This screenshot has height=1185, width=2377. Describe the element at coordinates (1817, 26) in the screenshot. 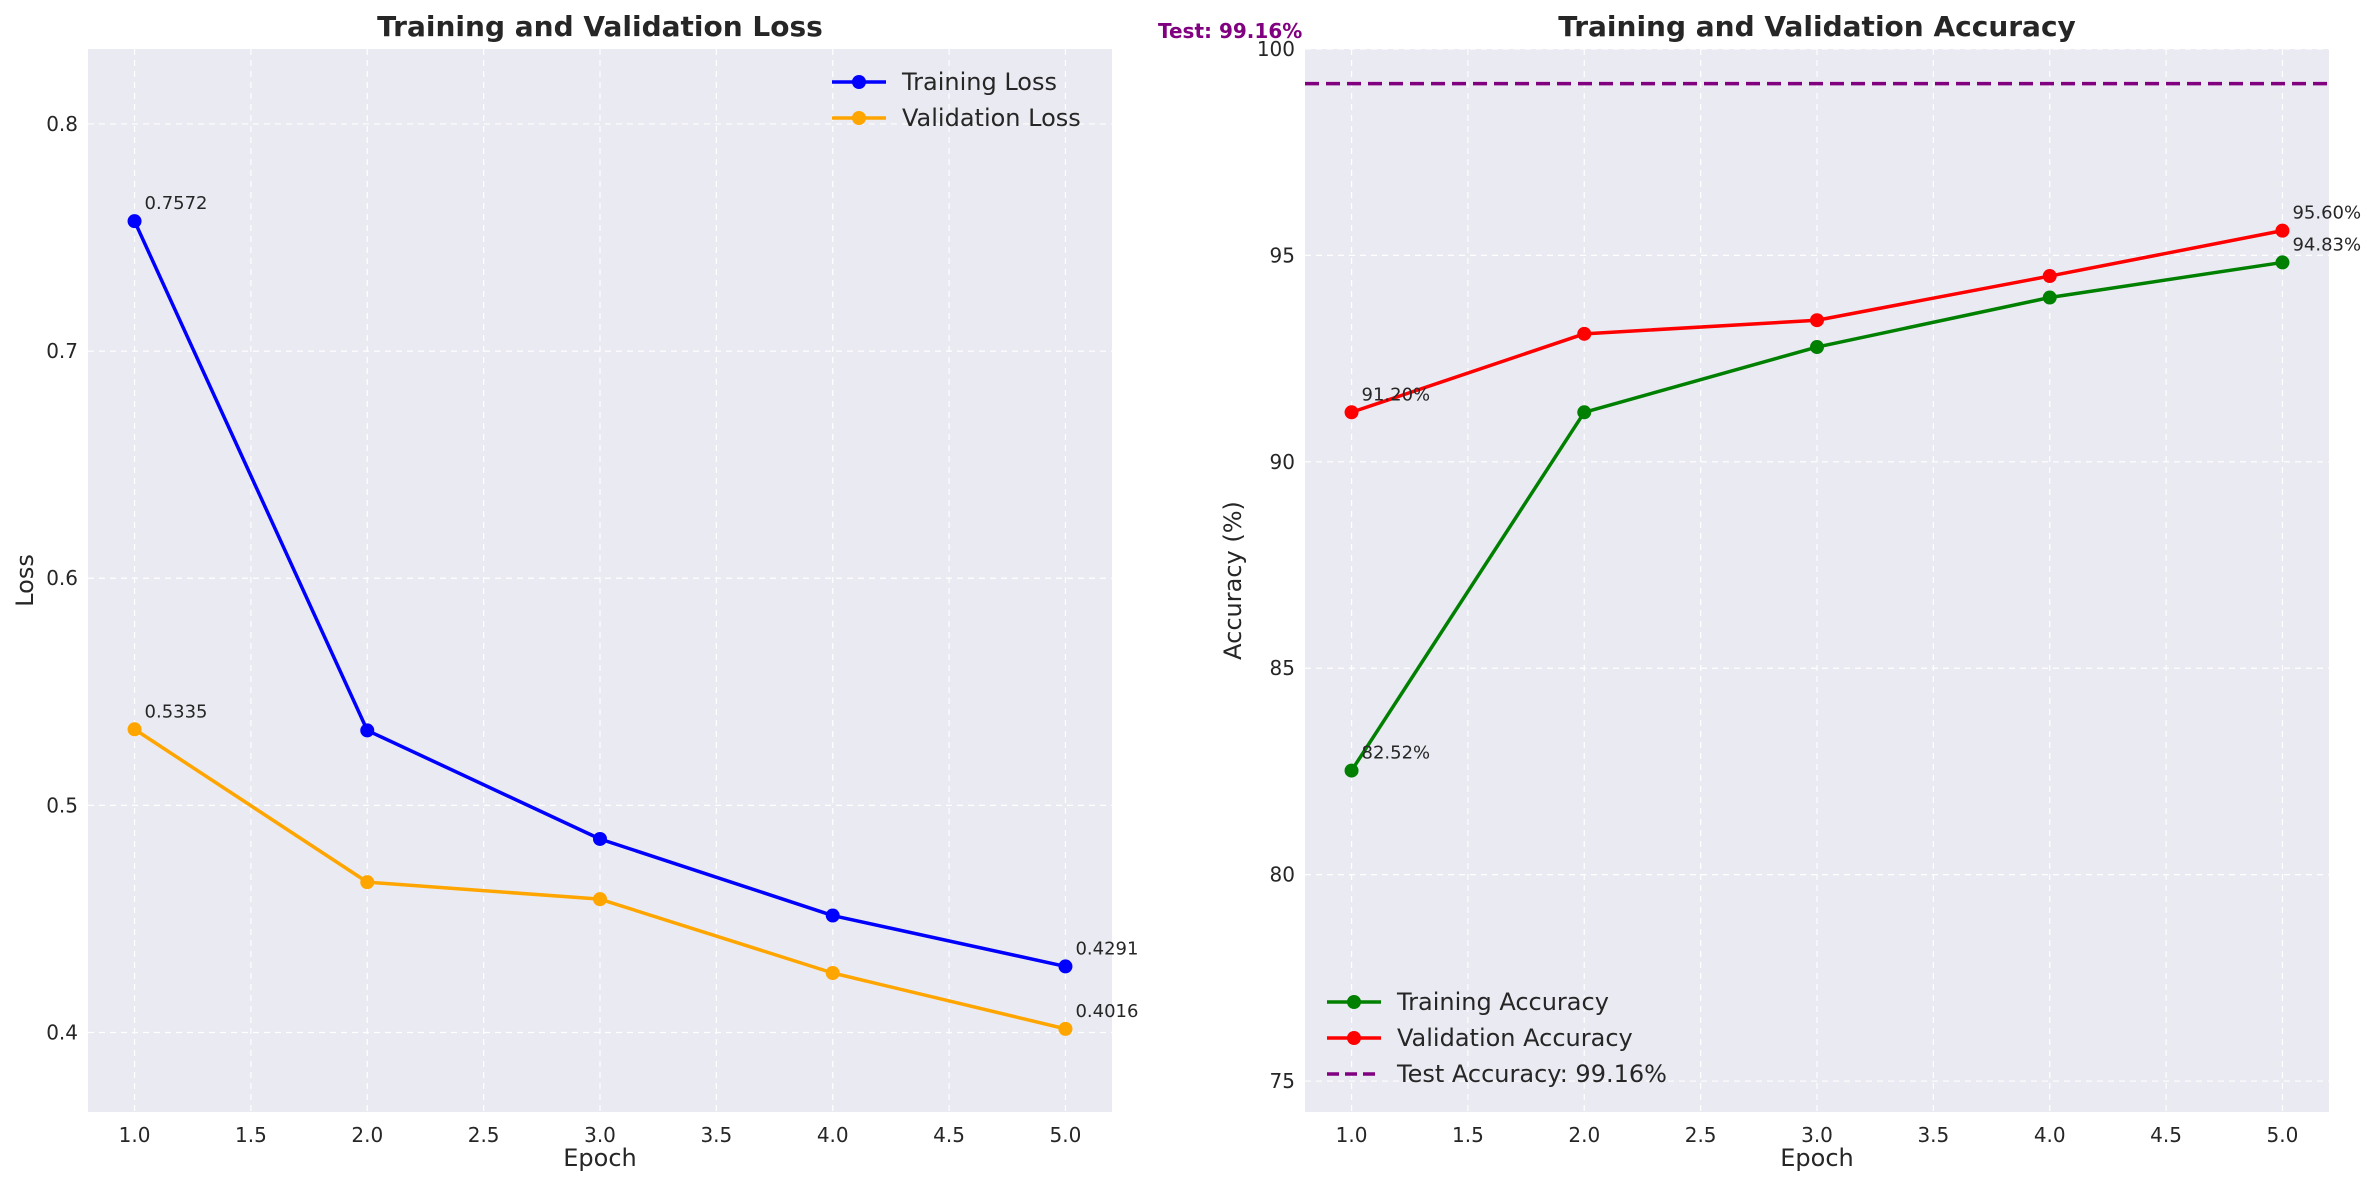

I see `chart-title: Training and Validation Accuracy` at that location.